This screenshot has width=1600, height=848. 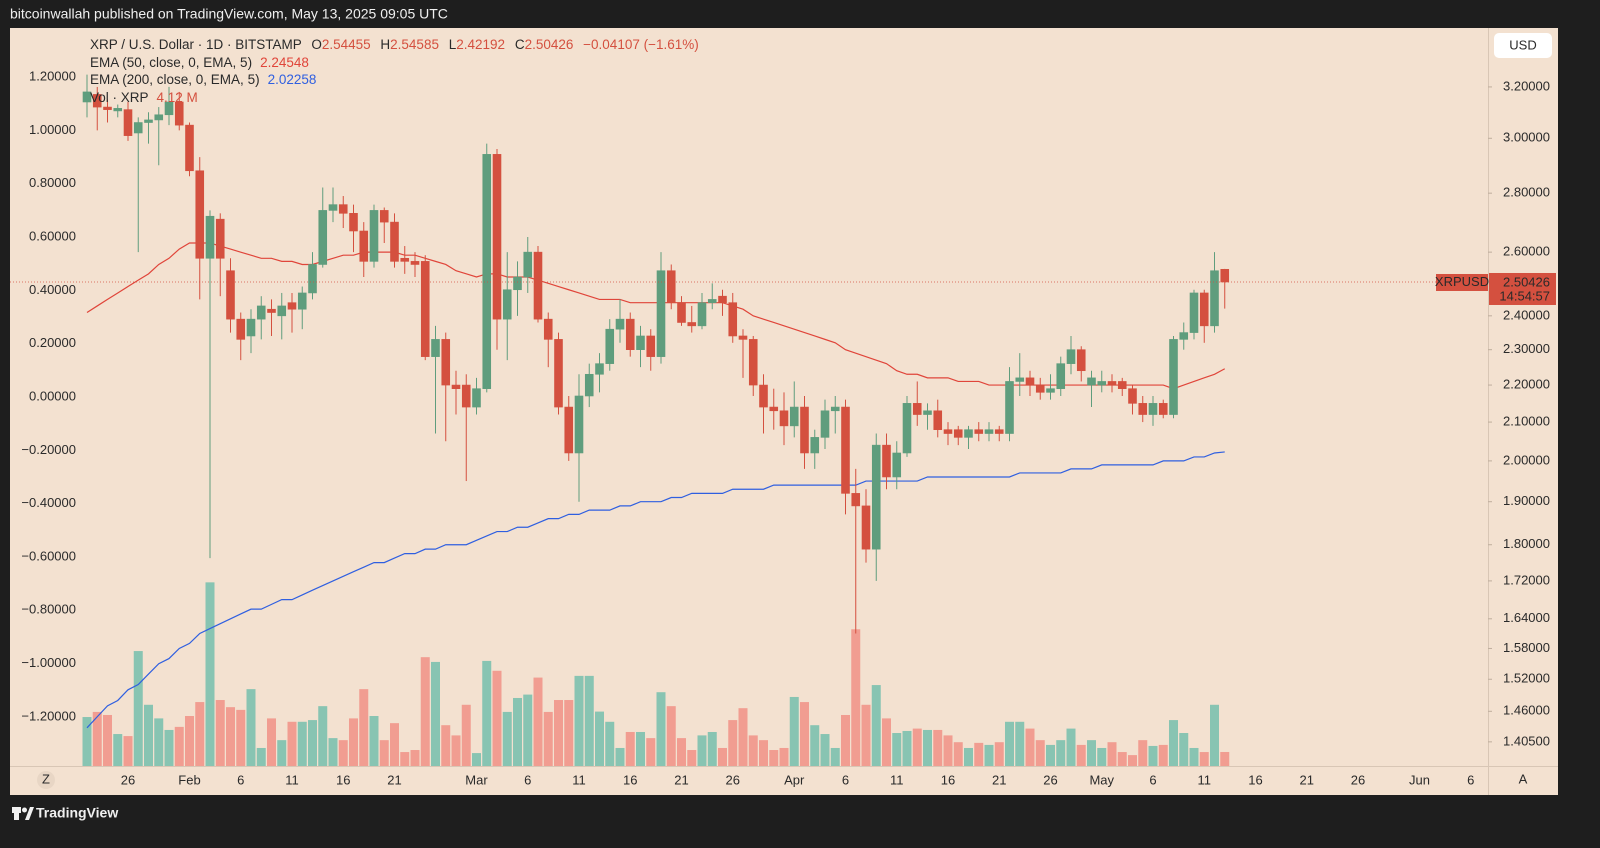 I want to click on currency-label: USD, so click(x=1522, y=44).